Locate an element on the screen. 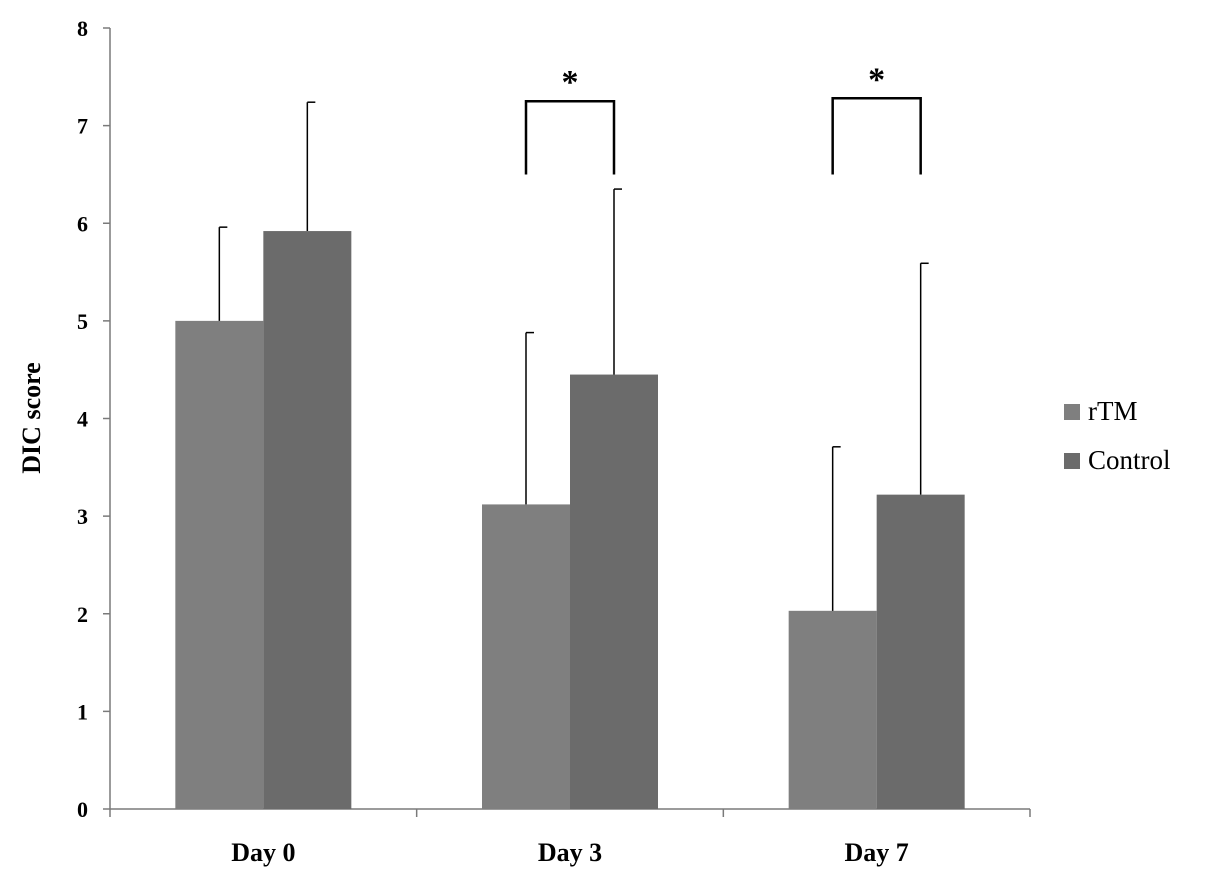 This screenshot has width=1205, height=888. x-category-label: Day 7 is located at coordinates (877, 852).